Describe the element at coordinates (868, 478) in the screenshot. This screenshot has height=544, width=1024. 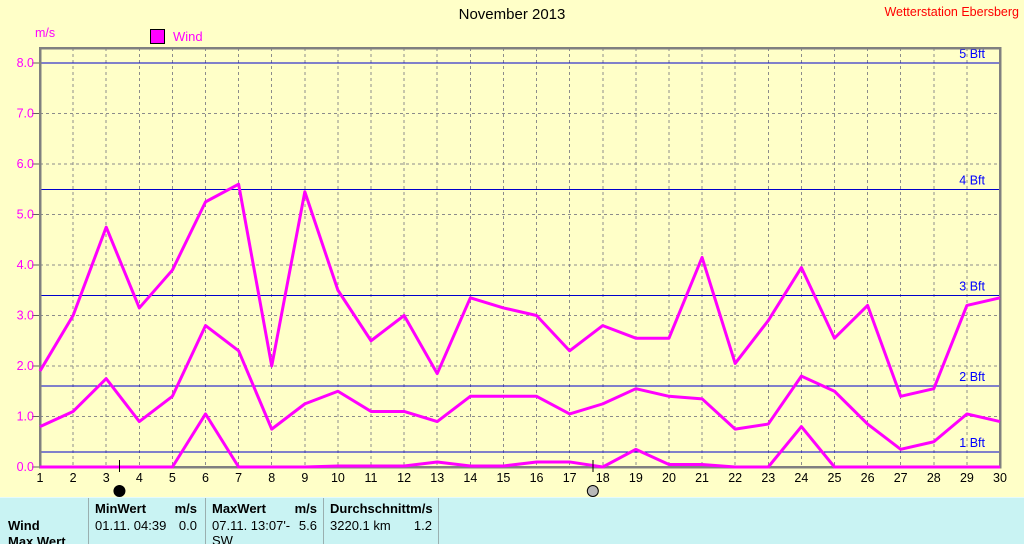
I see `x-tick-label: 26` at that location.